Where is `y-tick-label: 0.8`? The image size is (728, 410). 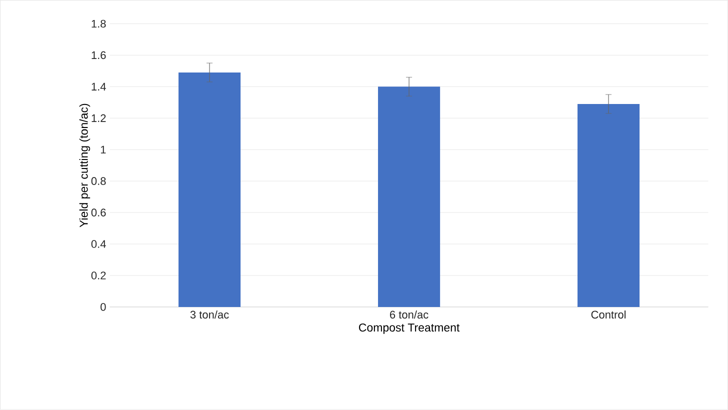 y-tick-label: 0.8 is located at coordinates (98, 181).